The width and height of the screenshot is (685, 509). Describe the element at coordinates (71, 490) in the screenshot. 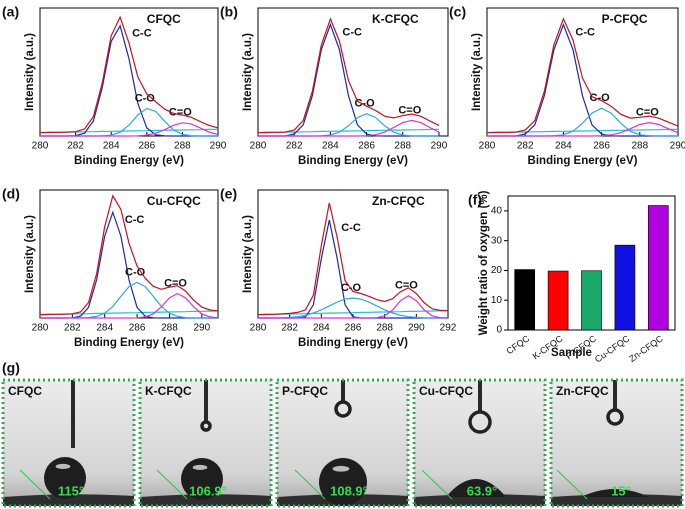

I see `contact-angle: 115°` at that location.